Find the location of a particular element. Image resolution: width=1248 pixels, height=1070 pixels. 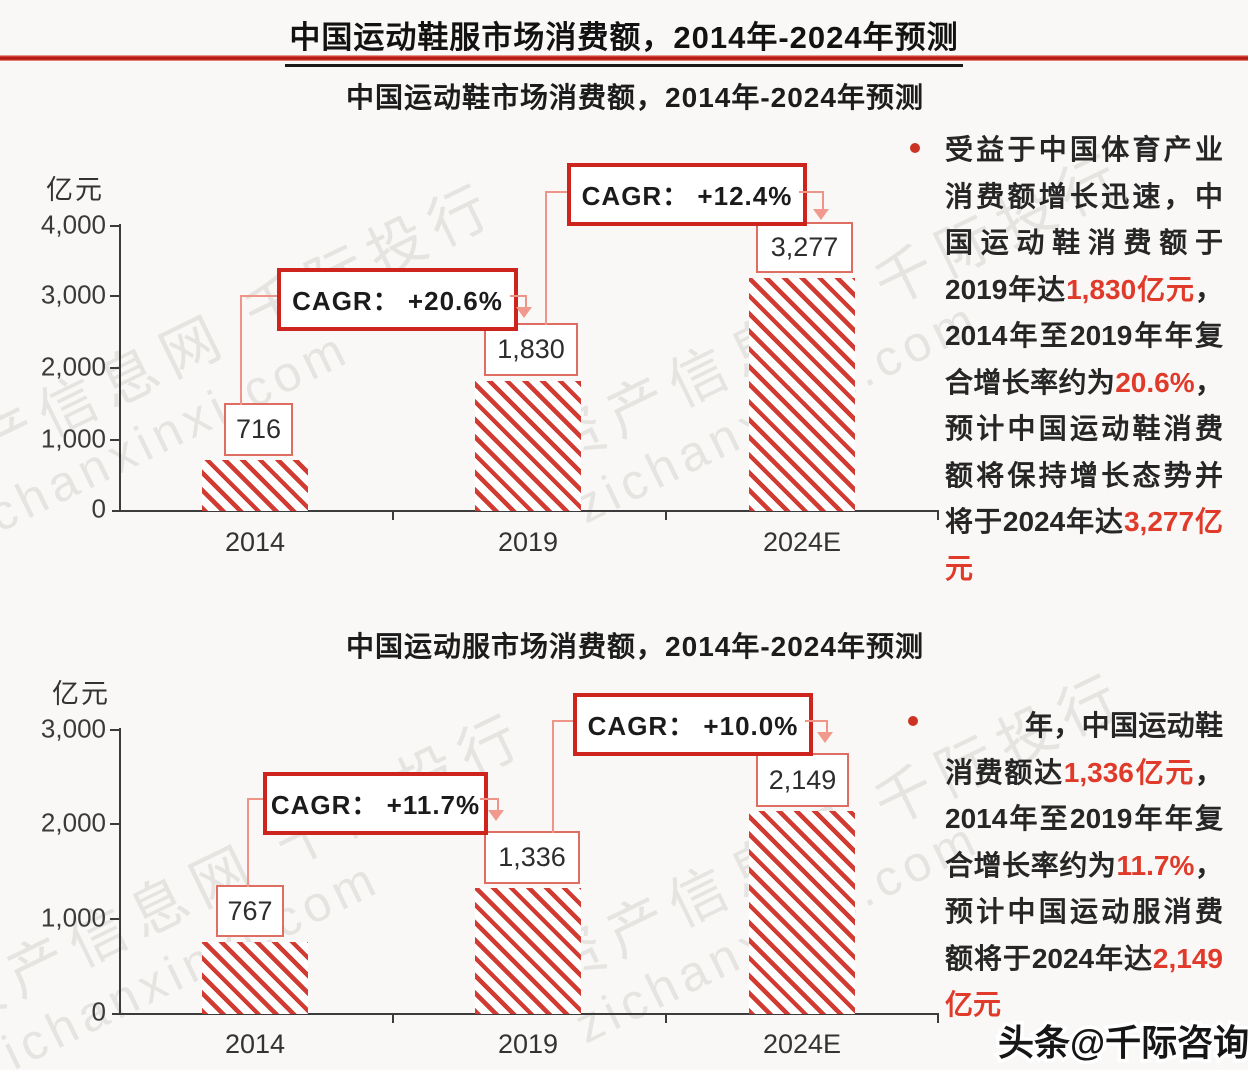

value-label-box: 1,336 is located at coordinates (532, 857).